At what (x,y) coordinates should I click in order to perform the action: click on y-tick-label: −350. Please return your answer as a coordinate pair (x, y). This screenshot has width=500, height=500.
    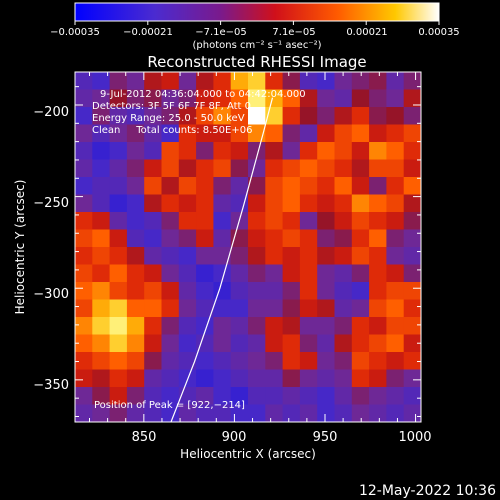
    Looking at the image, I should click on (51, 385).